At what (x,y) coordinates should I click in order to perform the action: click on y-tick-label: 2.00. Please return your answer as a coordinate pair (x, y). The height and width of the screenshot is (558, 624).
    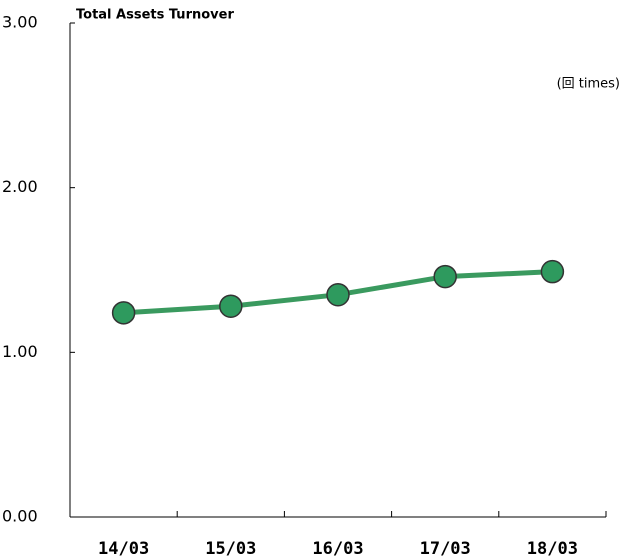
    Looking at the image, I should click on (20, 186).